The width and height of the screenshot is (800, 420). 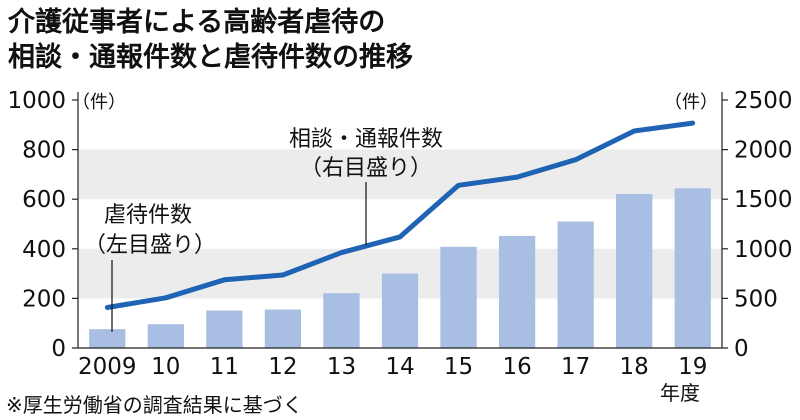 I want to click on right-axis-unit: （件）, so click(x=691, y=102).